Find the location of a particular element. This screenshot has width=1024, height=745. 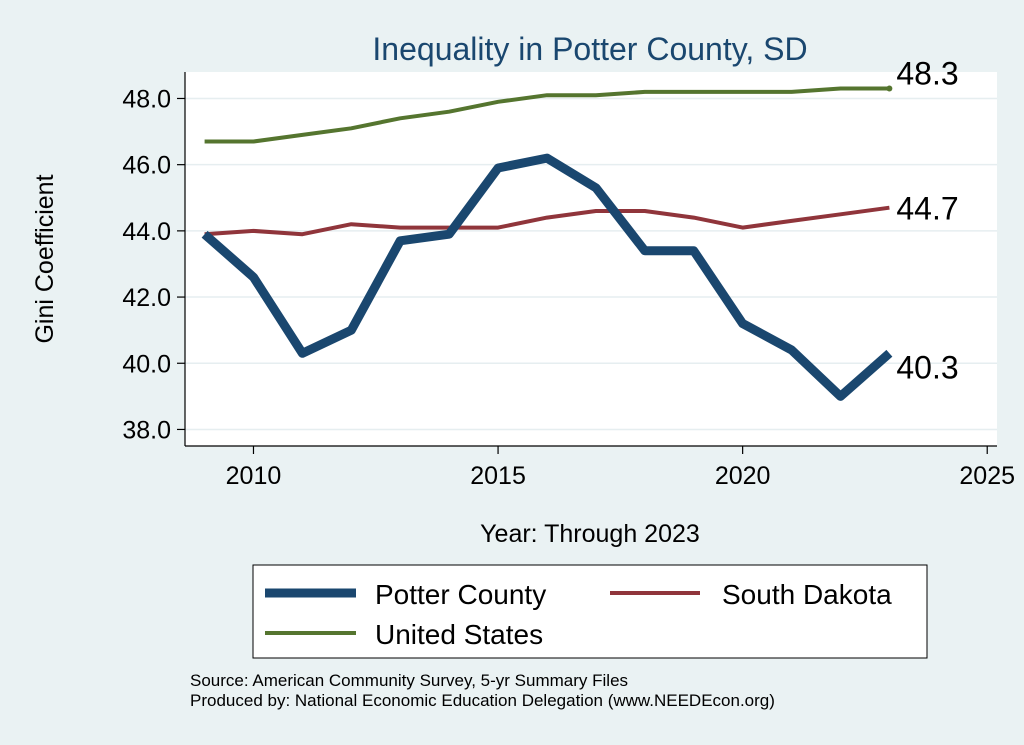

end-marker-united-states is located at coordinates (889, 88).